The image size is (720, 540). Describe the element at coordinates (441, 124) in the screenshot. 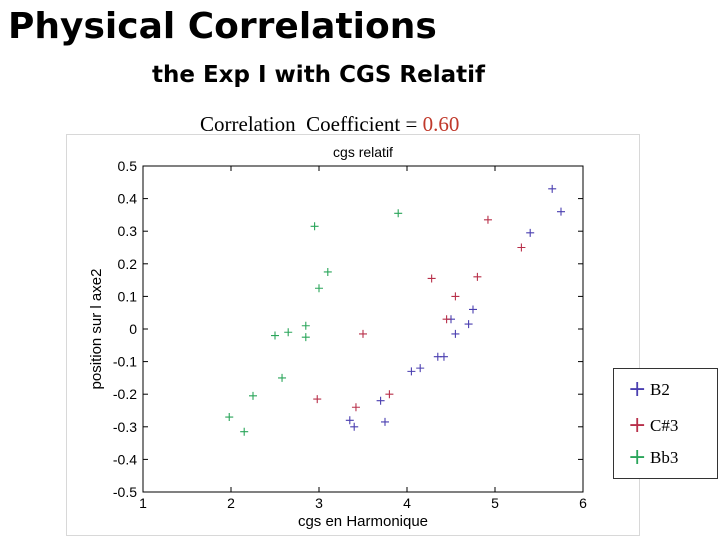

I see `correlation-value: 0.60` at that location.